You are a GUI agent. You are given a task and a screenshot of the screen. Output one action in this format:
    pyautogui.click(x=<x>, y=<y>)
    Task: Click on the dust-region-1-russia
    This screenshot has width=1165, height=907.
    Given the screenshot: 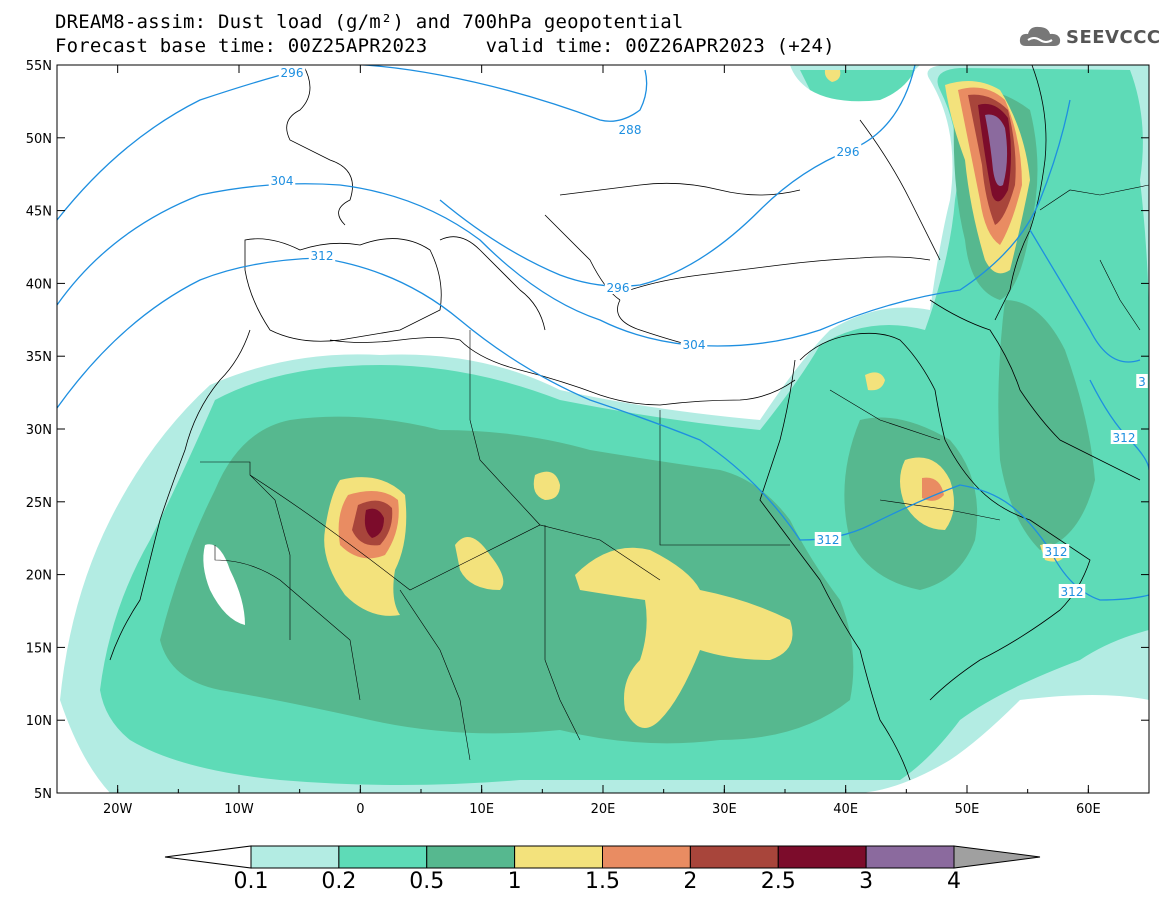 What is the action you would take?
    pyautogui.click(x=832, y=76)
    